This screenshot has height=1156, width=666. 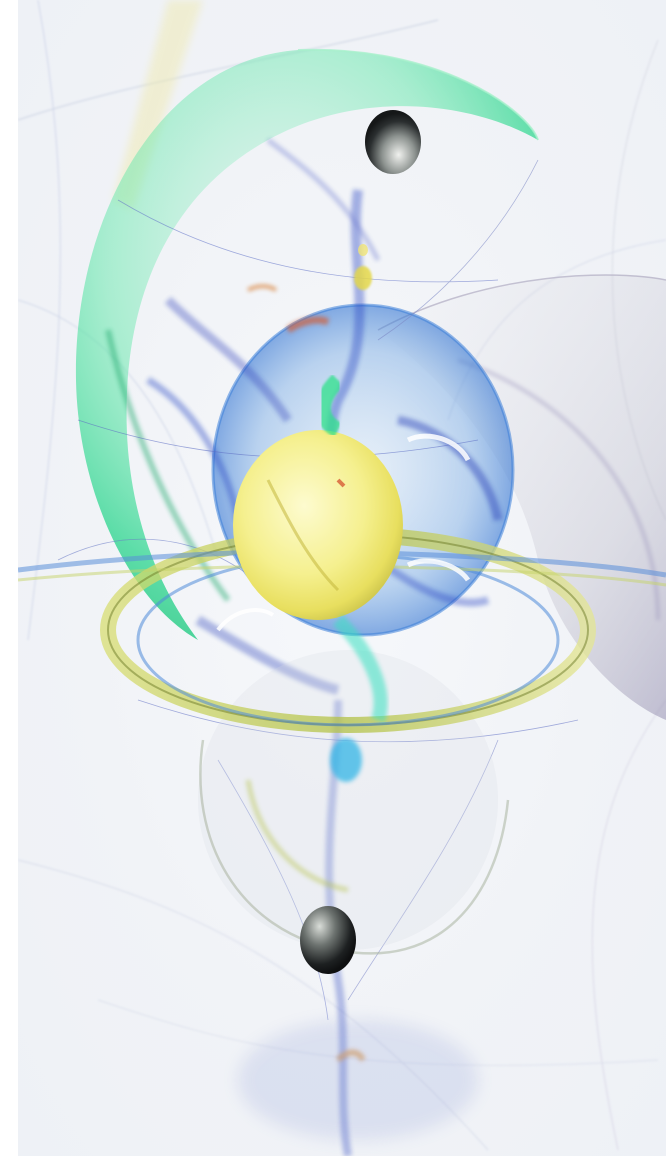 What do you see at coordinates (358, 1080) in the screenshot?
I see `blue-haze-bottom` at bounding box center [358, 1080].